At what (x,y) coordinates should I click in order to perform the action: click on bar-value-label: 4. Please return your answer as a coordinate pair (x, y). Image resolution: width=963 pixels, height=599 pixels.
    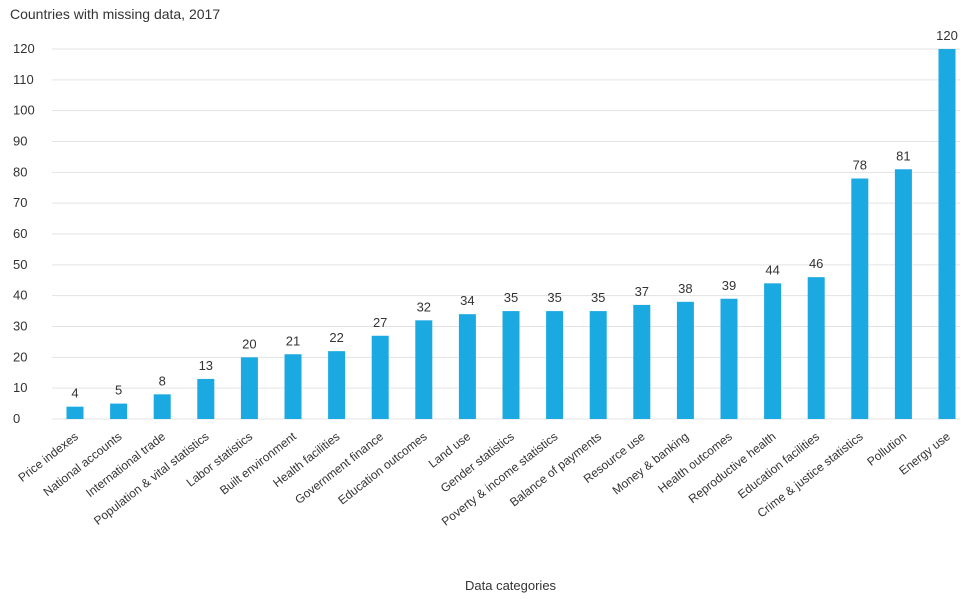
    Looking at the image, I should click on (74, 393).